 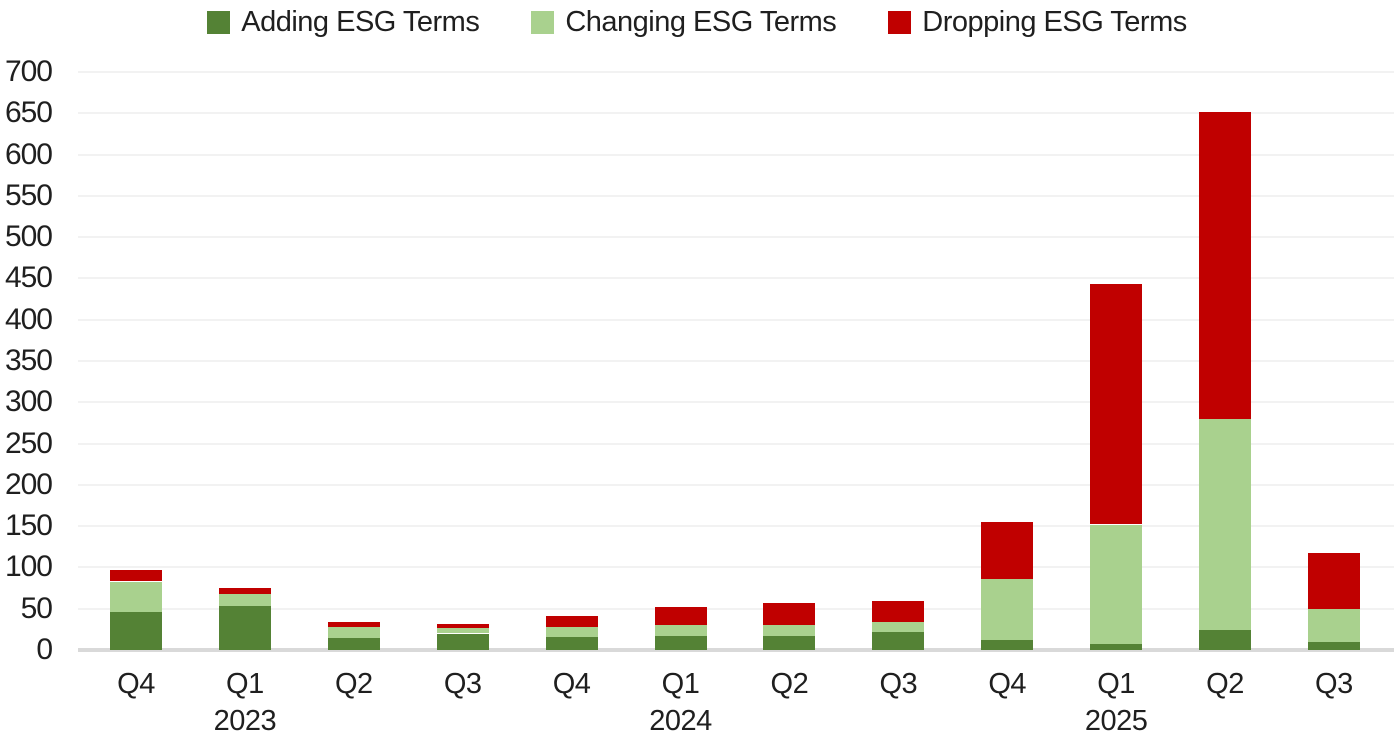 What do you see at coordinates (28, 484) in the screenshot?
I see `y-tick-label-200: 200` at bounding box center [28, 484].